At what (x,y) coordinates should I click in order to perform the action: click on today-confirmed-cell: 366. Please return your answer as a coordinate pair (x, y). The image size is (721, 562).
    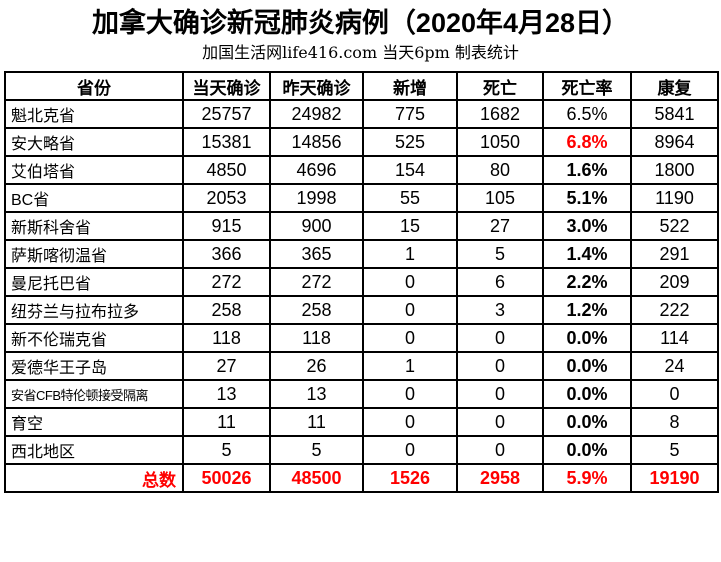
    Looking at the image, I should click on (226, 254).